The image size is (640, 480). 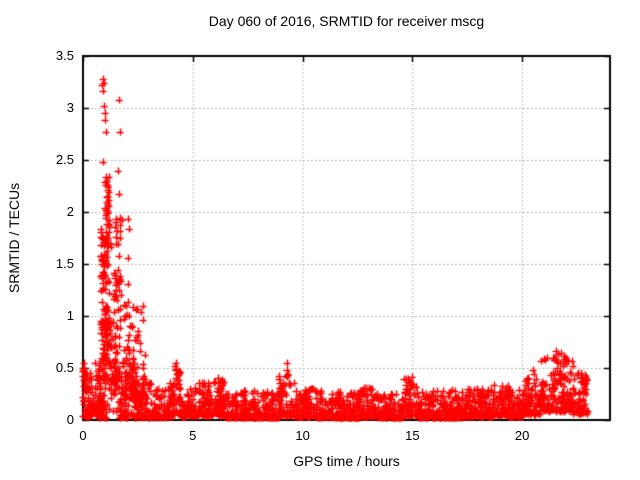 I want to click on y-tick-label: 0, so click(x=70, y=419).